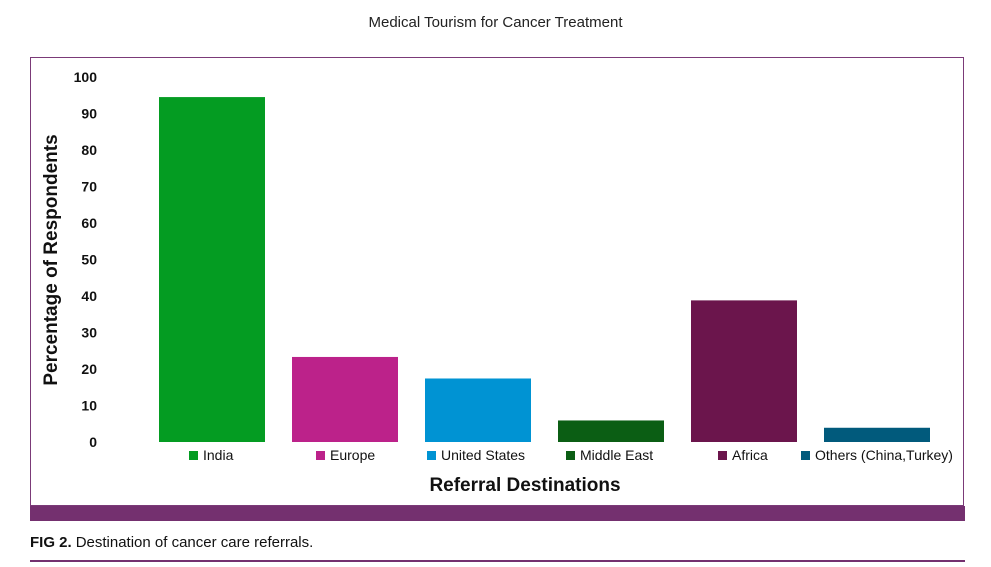 The height and width of the screenshot is (567, 991). What do you see at coordinates (744, 371) in the screenshot?
I see `bar-africa` at bounding box center [744, 371].